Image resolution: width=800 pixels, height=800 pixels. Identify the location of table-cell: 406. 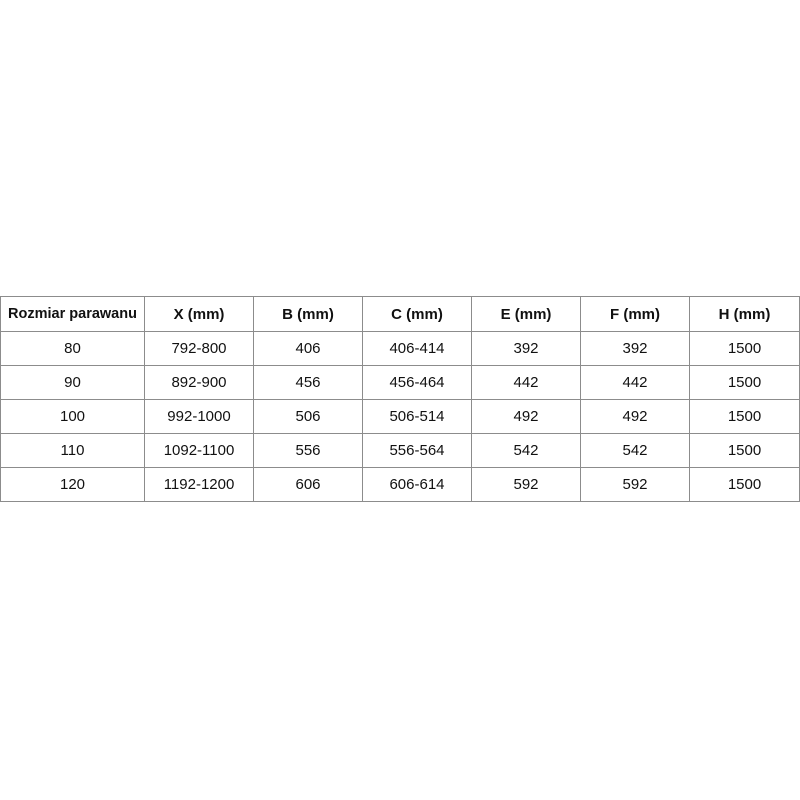
(308, 348).